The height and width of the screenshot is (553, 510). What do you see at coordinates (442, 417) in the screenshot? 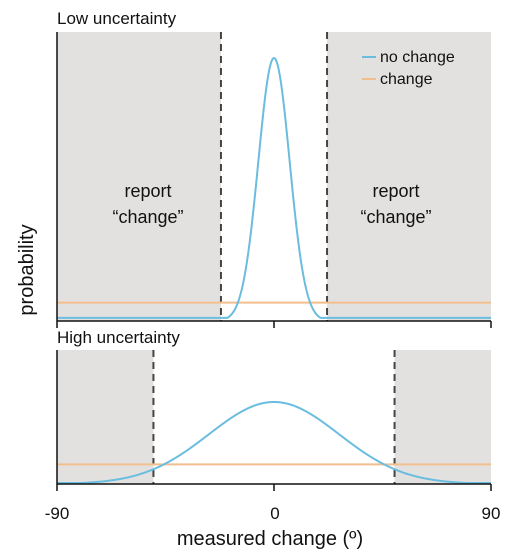
I see `shaded-region-right` at bounding box center [442, 417].